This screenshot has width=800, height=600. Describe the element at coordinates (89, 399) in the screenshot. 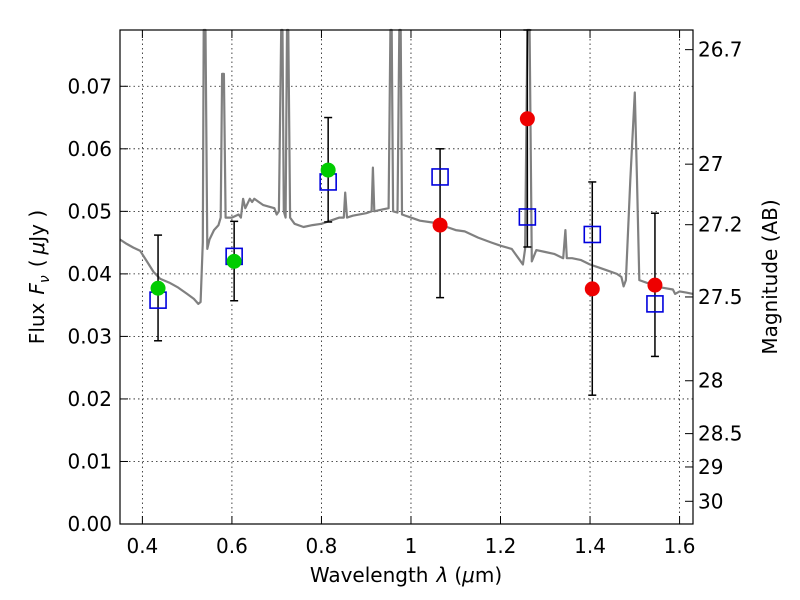

I see `y-tick-label: 0.02` at that location.